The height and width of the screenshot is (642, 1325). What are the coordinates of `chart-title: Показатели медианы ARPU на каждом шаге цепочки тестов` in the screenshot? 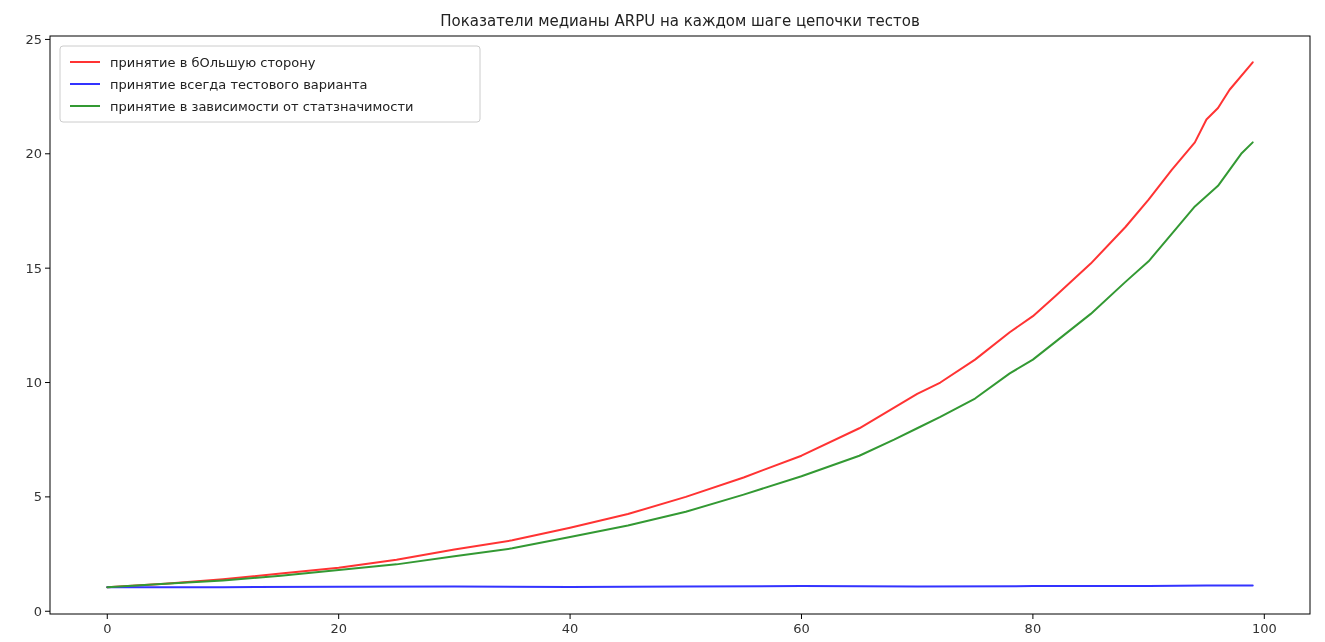 It's located at (680, 21).